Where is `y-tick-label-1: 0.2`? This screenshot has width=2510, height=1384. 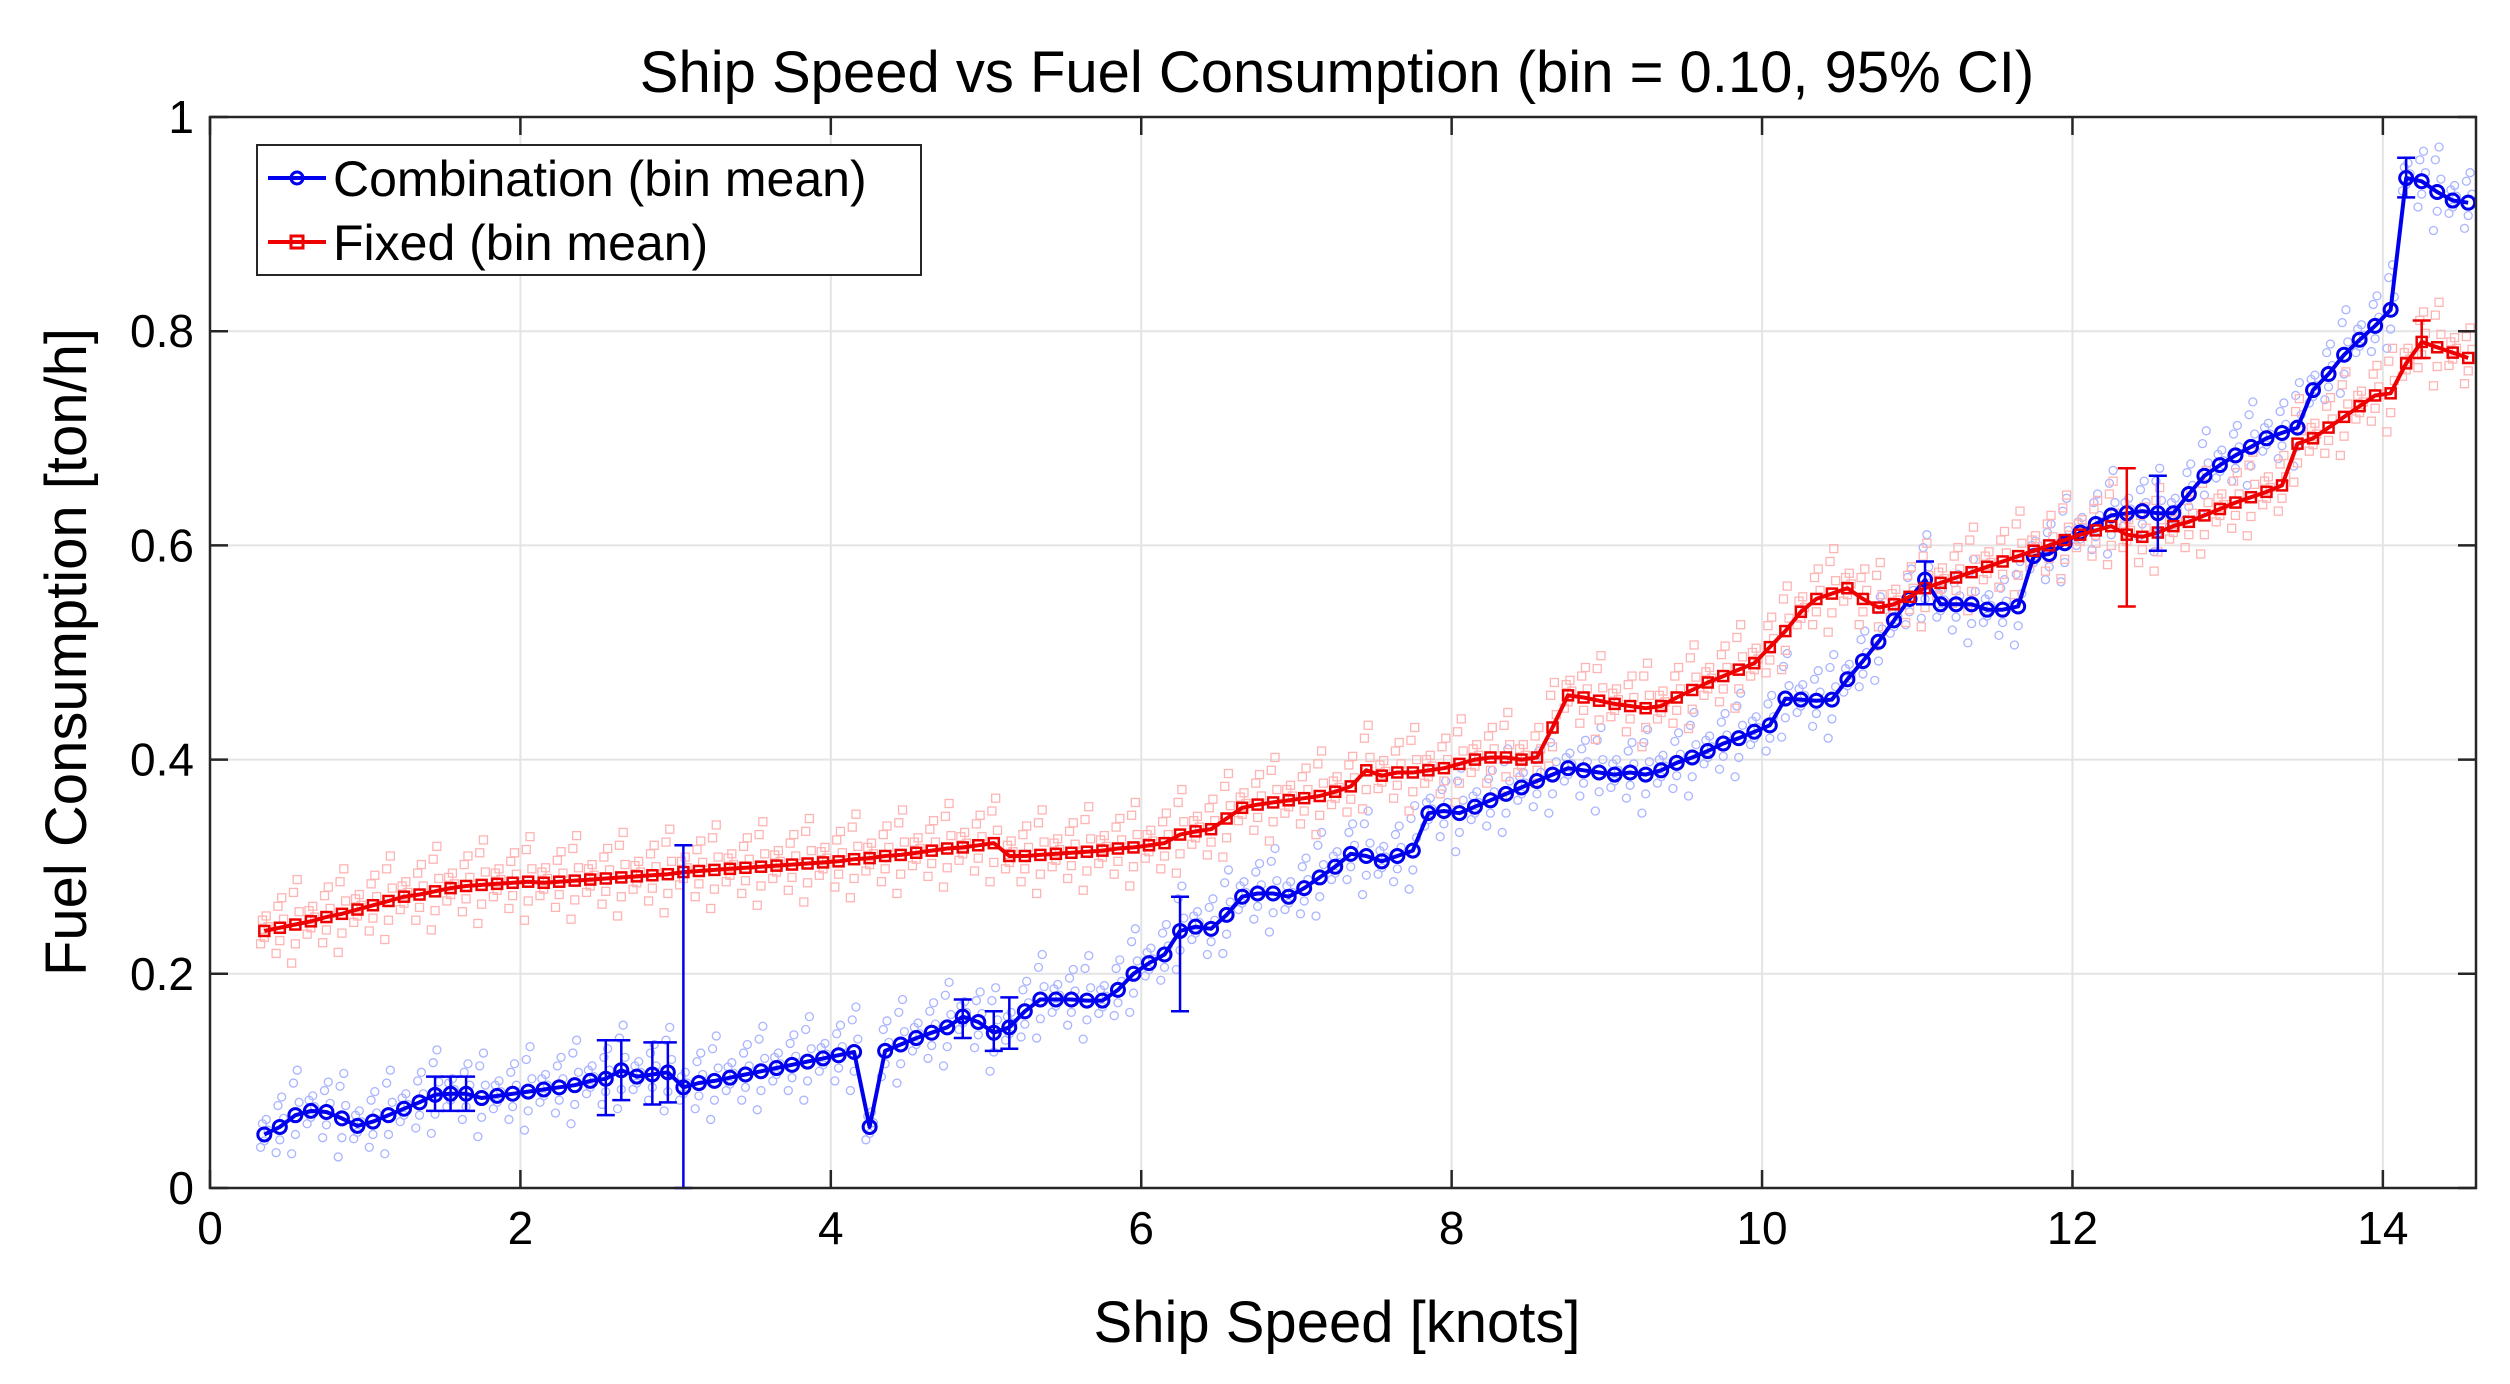 y-tick-label-1: 0.2 is located at coordinates (162, 974).